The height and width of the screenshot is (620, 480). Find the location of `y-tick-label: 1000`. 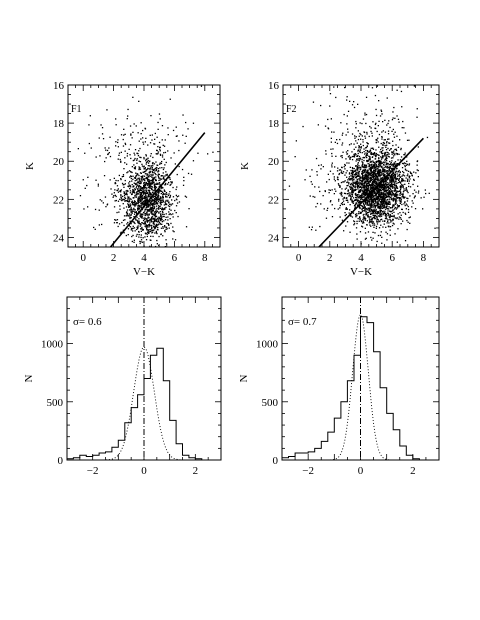

y-tick-label: 1000 is located at coordinates (52, 345).